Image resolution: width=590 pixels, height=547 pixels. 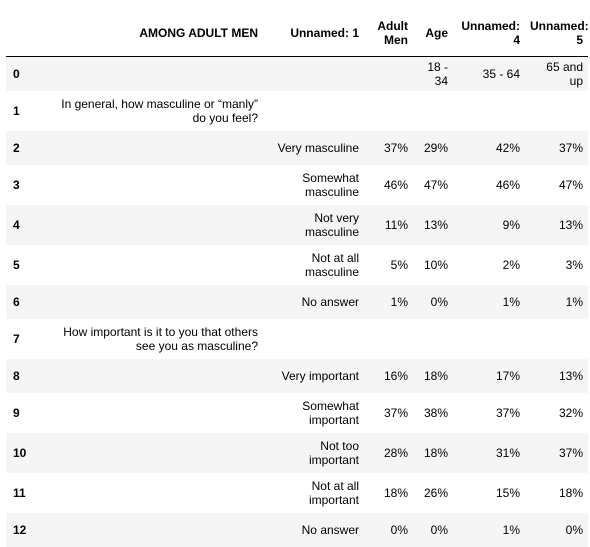 What do you see at coordinates (333, 492) in the screenshot?
I see `answer-cell: Not at all important` at bounding box center [333, 492].